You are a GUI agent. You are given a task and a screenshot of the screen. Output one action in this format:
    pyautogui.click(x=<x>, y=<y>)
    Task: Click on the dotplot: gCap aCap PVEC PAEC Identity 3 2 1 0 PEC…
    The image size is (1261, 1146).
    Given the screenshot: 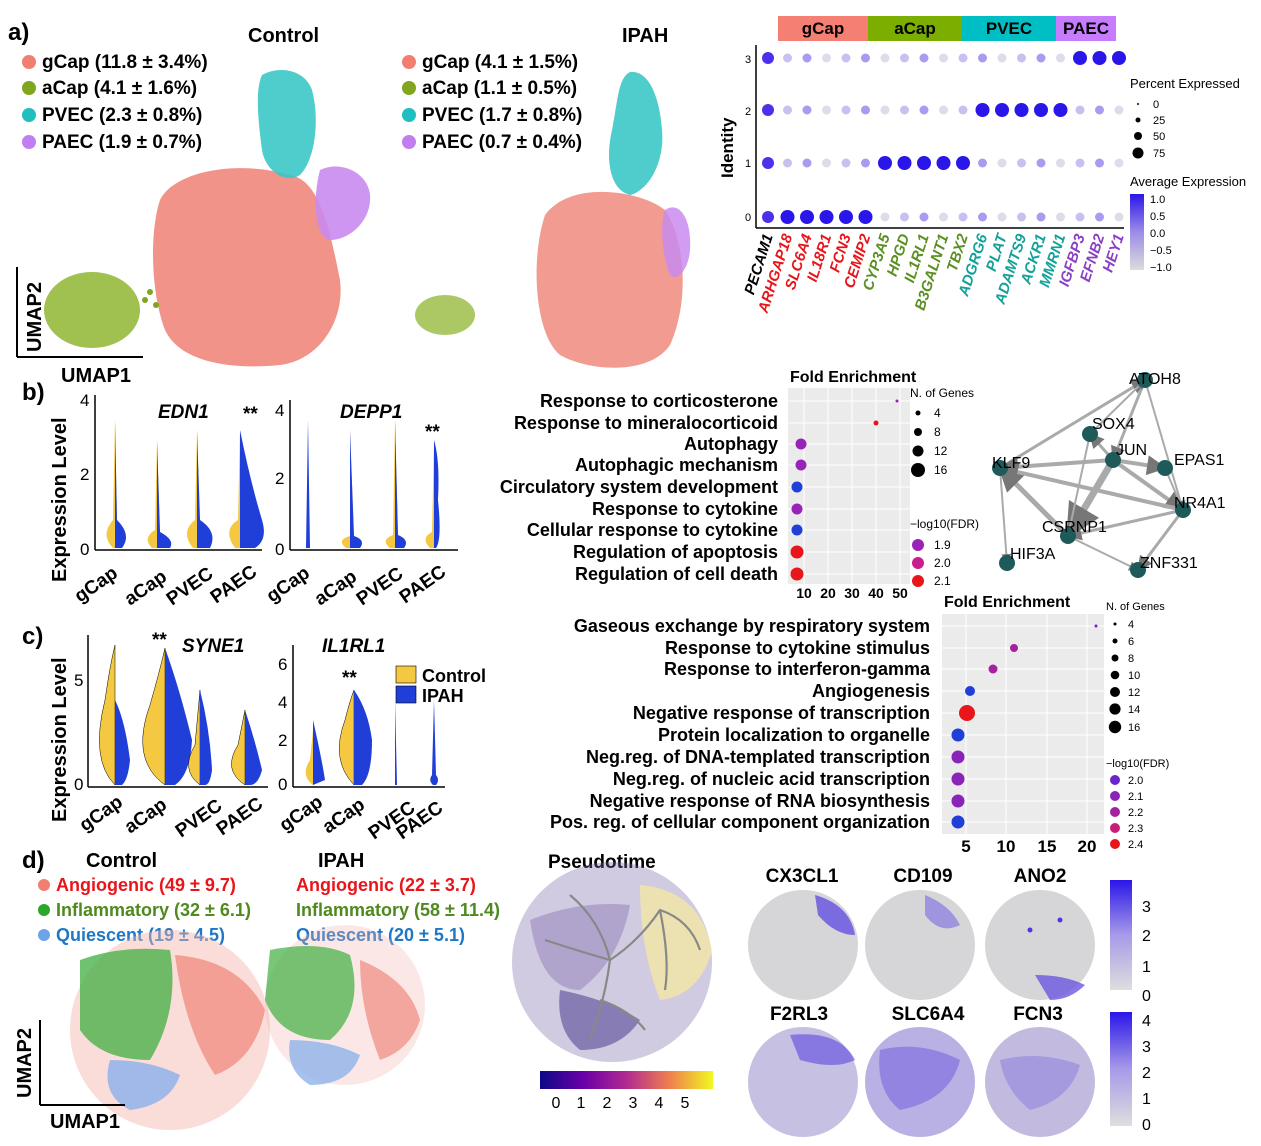 What is the action you would take?
    pyautogui.click(x=923, y=166)
    